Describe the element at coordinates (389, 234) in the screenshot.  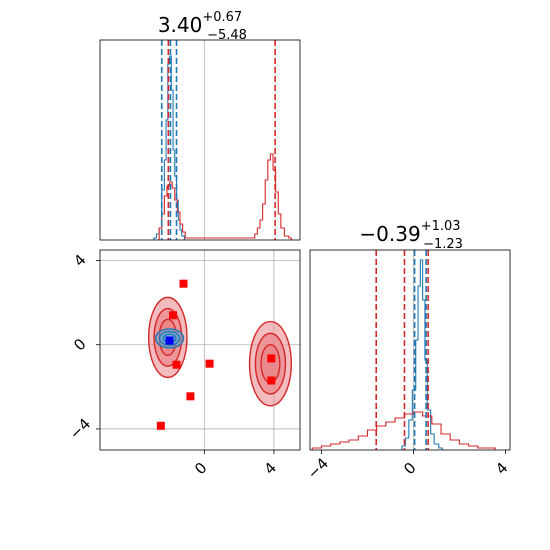
I see `title-2-value: −0.39` at that location.